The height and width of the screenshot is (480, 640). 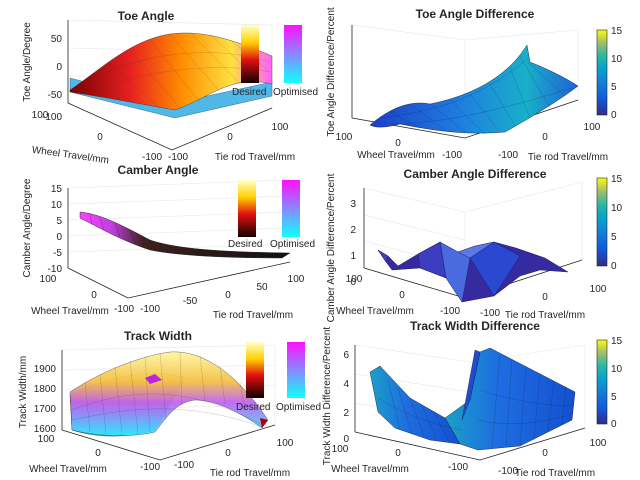 I want to click on chart-title: Camber Angle, so click(x=158, y=170).